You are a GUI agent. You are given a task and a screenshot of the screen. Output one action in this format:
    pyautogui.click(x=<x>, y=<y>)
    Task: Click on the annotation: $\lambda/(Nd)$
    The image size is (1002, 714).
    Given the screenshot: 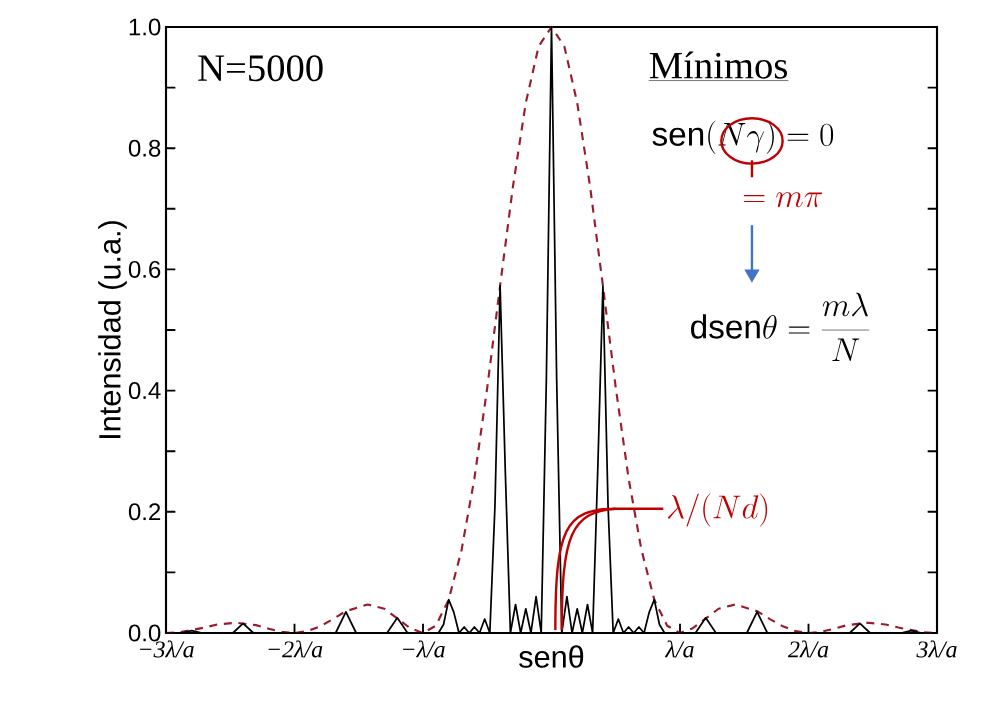 What is the action you would take?
    pyautogui.click(x=717, y=510)
    